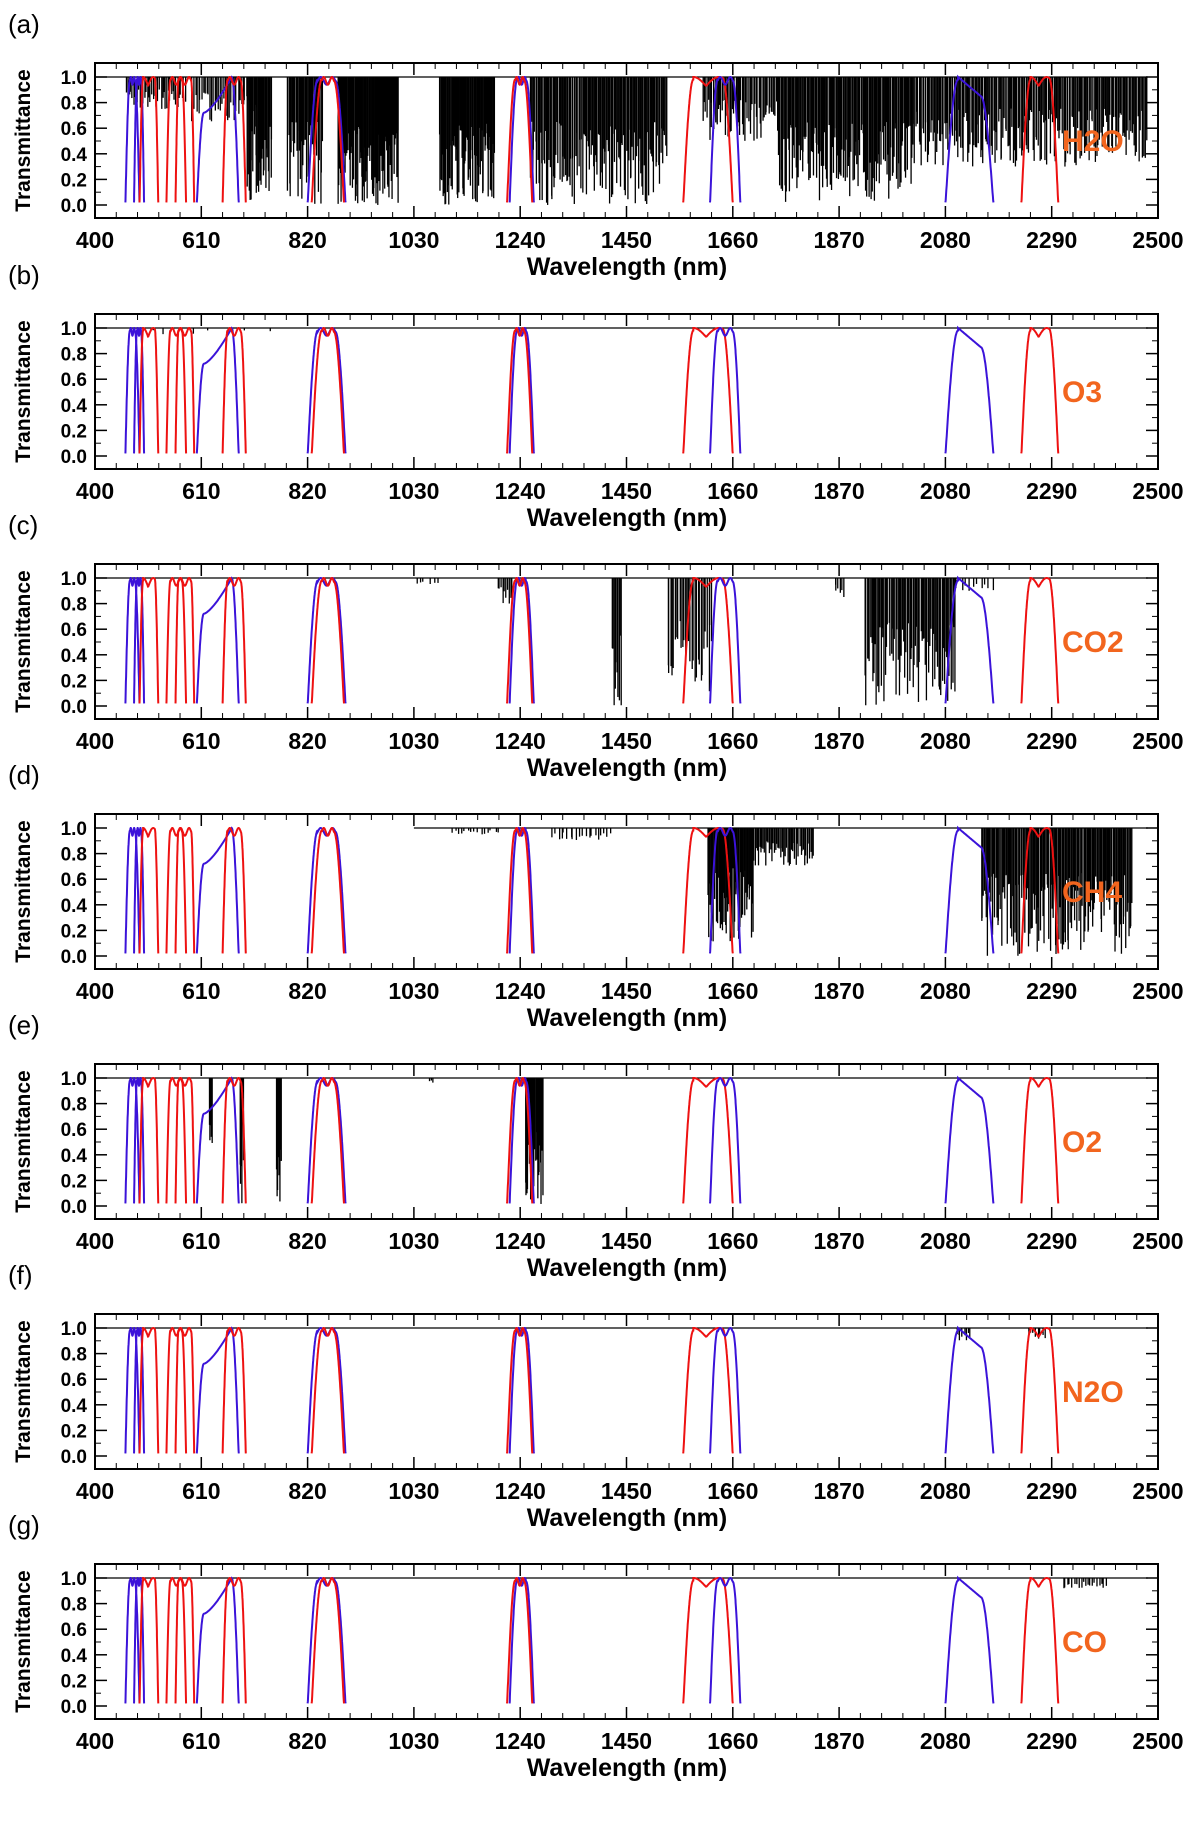  I want to click on panel-letter: (c), so click(23, 525).